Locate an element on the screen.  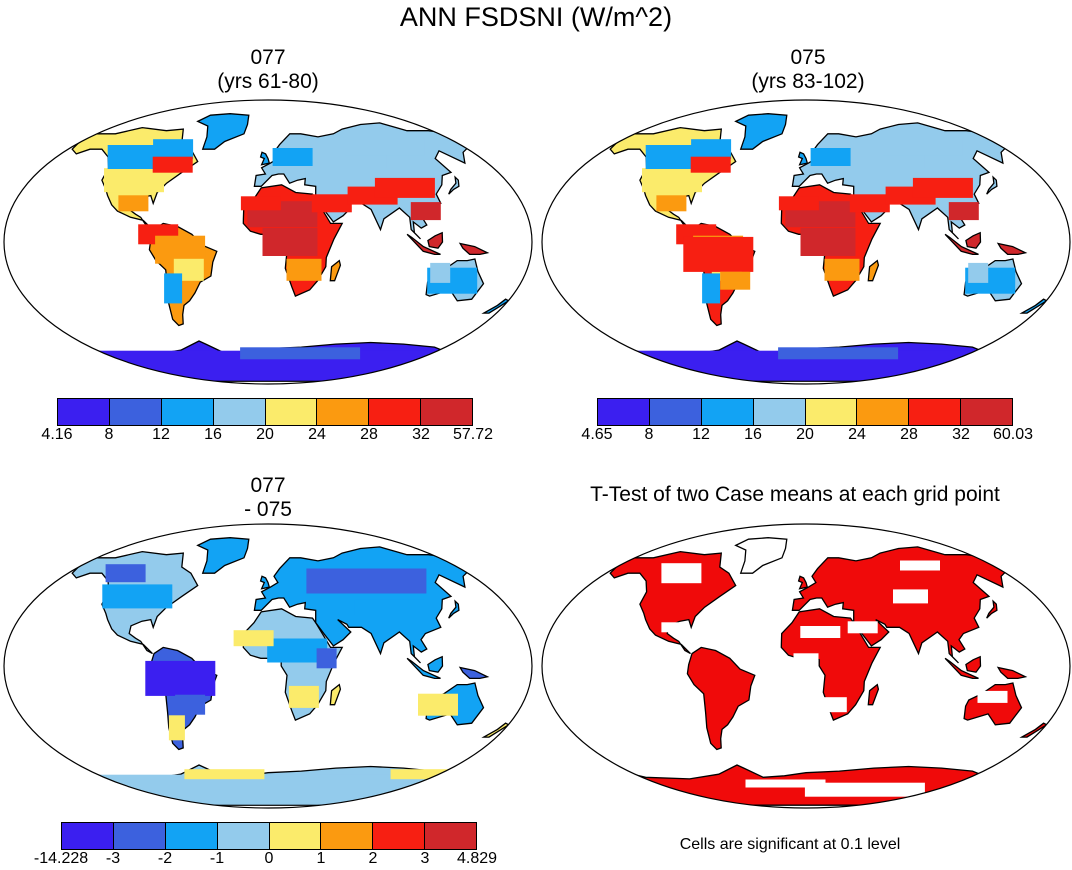
colorbar-tick-label: 57.72 is located at coordinates (473, 434).